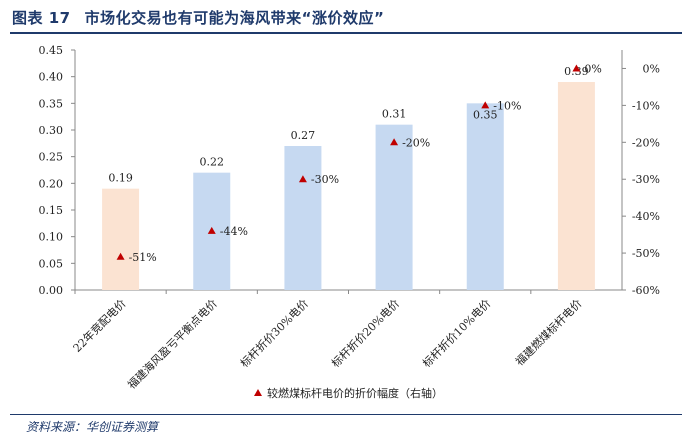  Describe the element at coordinates (51, 103) in the screenshot. I see `y-tick-label: 0.35` at that location.